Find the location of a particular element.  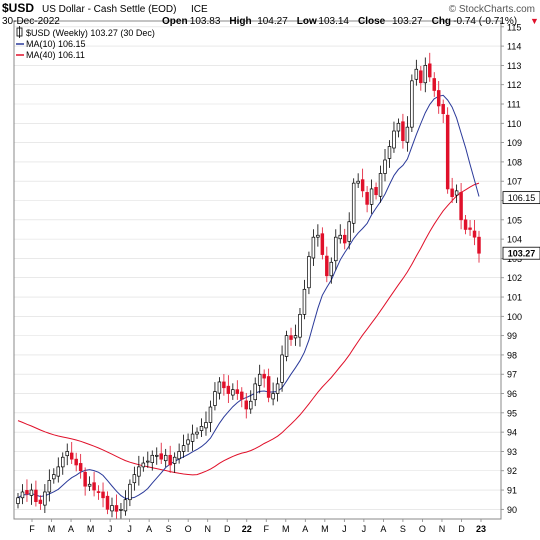

x-tick-label-15: M is located at coordinates (325, 529).